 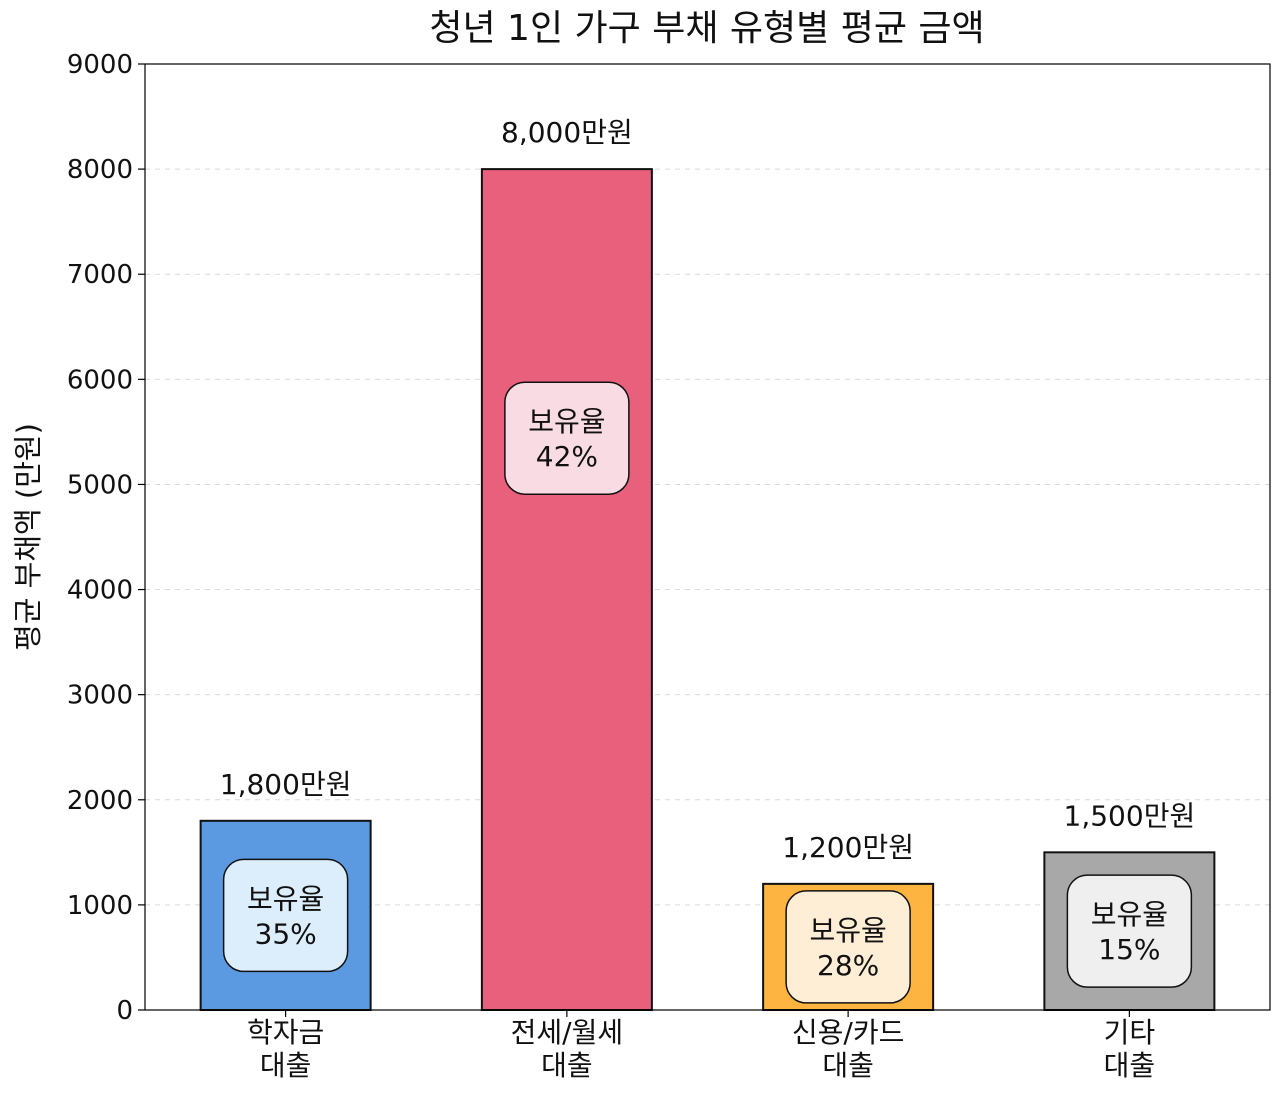 What do you see at coordinates (567, 456) in the screenshot?
I see `rate-box-value: 42%` at bounding box center [567, 456].